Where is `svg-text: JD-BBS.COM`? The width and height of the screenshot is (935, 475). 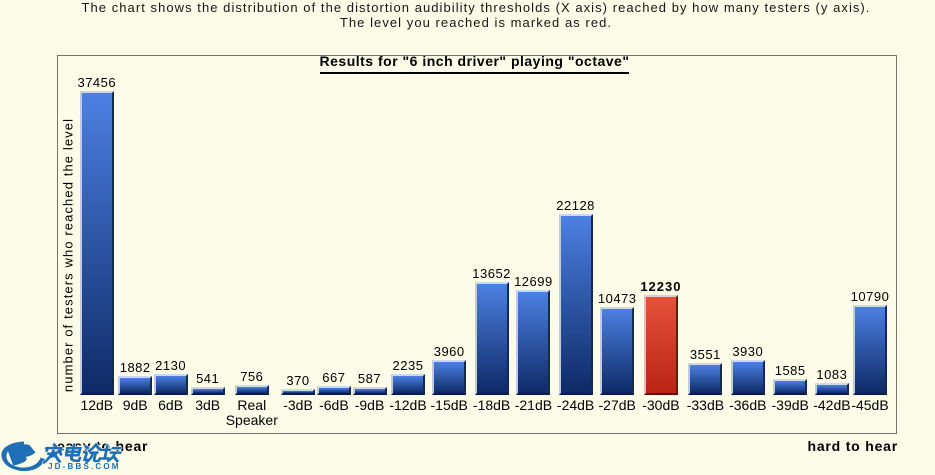 svg-text: JD-BBS.COM is located at coordinates (84, 466).